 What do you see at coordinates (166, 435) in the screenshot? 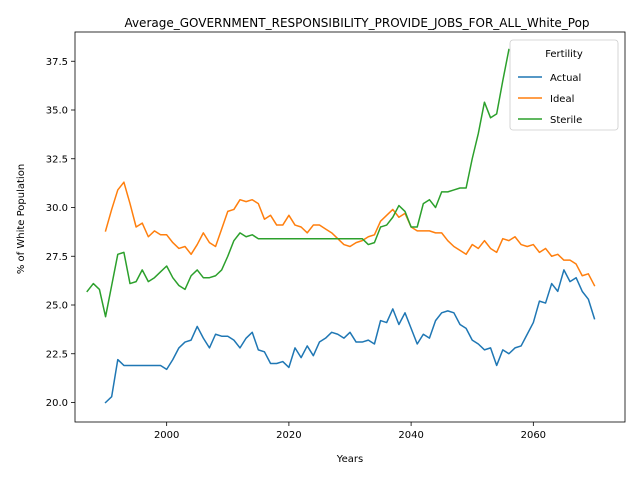
I see `x-tick-label: 2000` at bounding box center [166, 435].